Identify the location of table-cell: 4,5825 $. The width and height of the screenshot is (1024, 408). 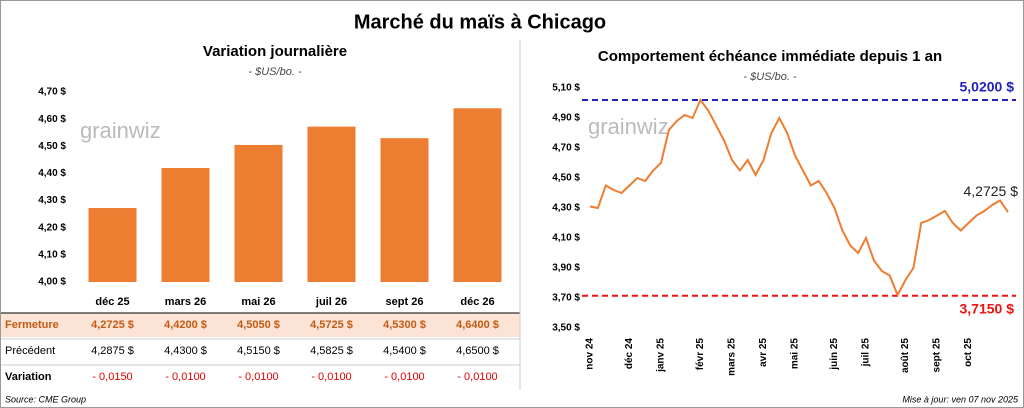
(331, 351).